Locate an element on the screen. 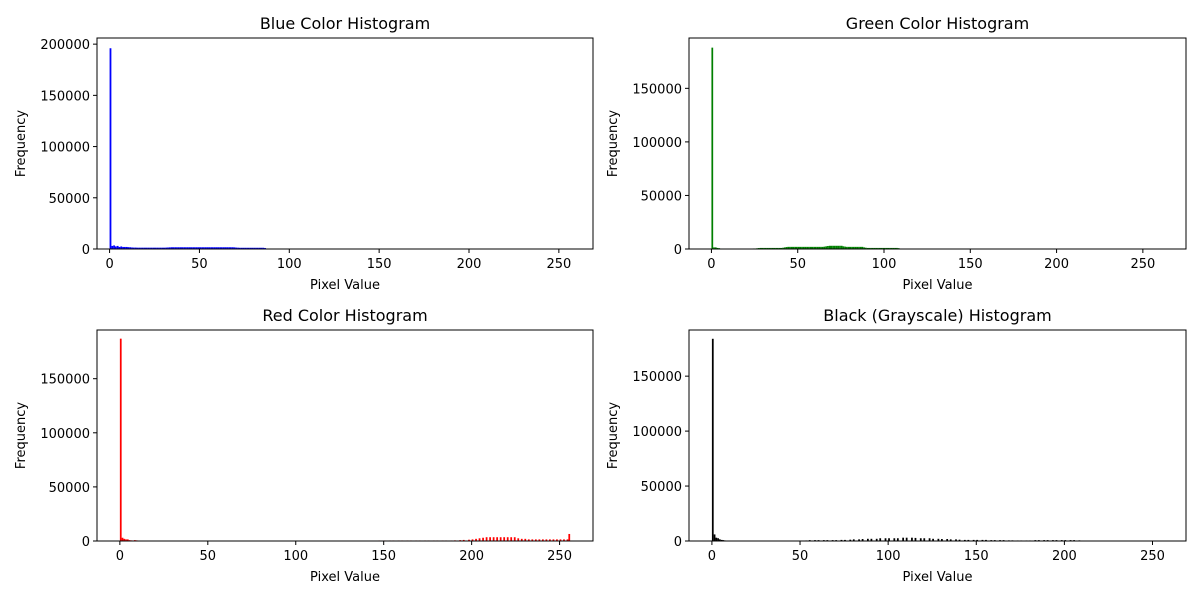 The width and height of the screenshot is (1200, 600). x-tick-label: 50 is located at coordinates (797, 264).